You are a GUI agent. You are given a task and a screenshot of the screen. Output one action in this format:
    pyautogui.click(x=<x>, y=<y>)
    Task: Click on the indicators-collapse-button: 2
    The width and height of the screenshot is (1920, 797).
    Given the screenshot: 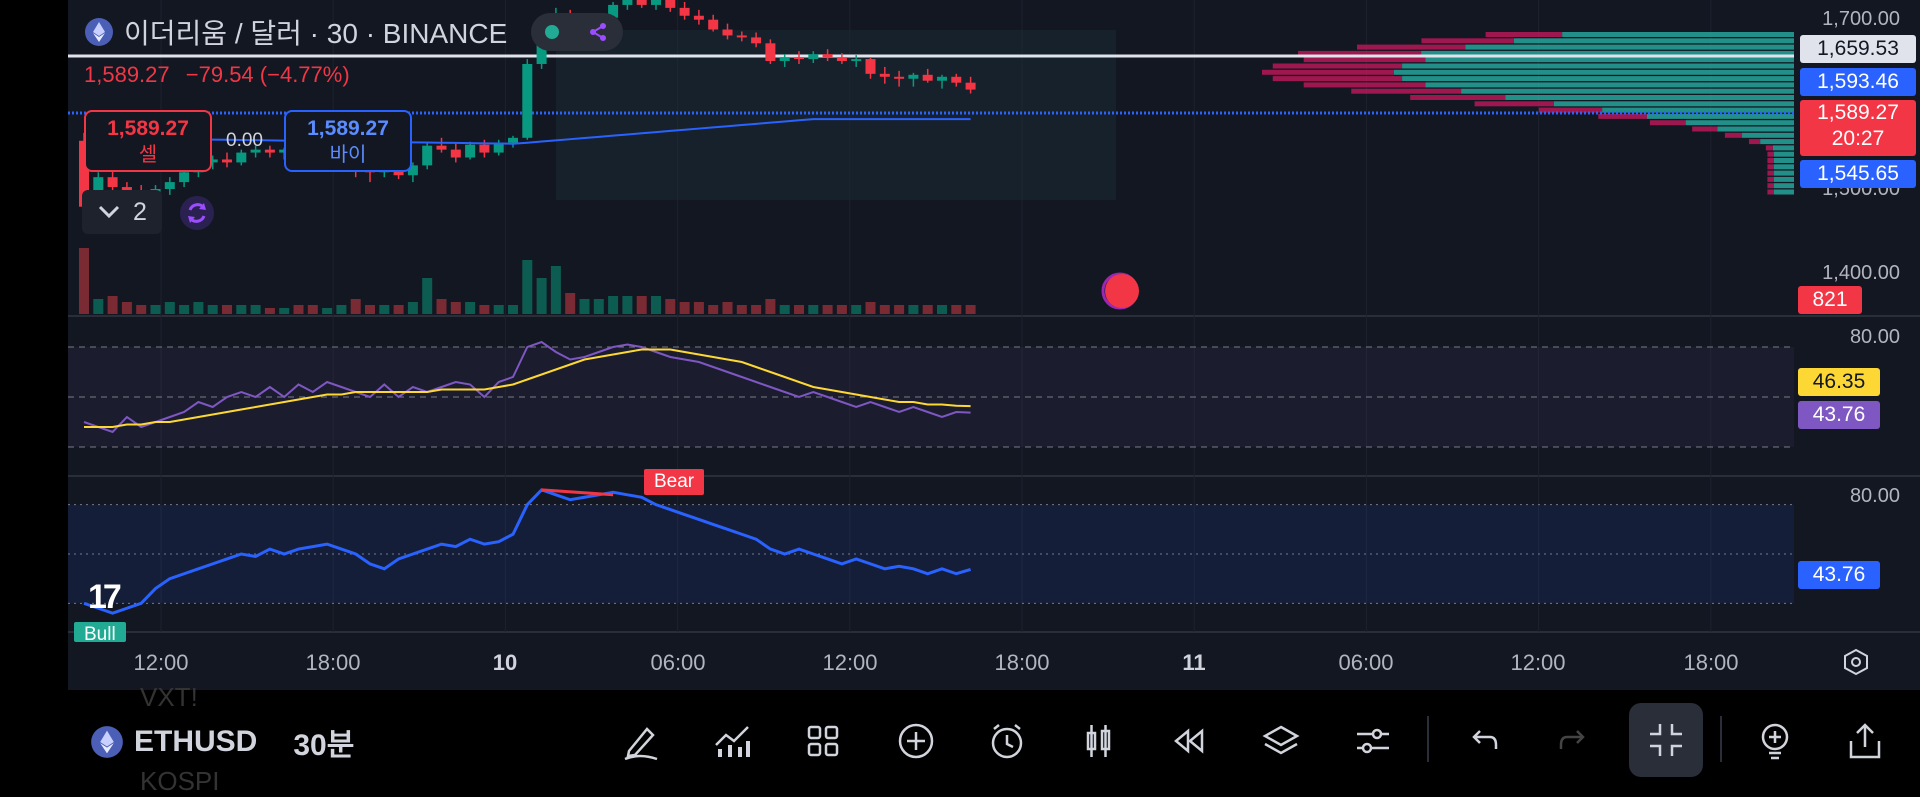 What is the action you would take?
    pyautogui.click(x=122, y=212)
    